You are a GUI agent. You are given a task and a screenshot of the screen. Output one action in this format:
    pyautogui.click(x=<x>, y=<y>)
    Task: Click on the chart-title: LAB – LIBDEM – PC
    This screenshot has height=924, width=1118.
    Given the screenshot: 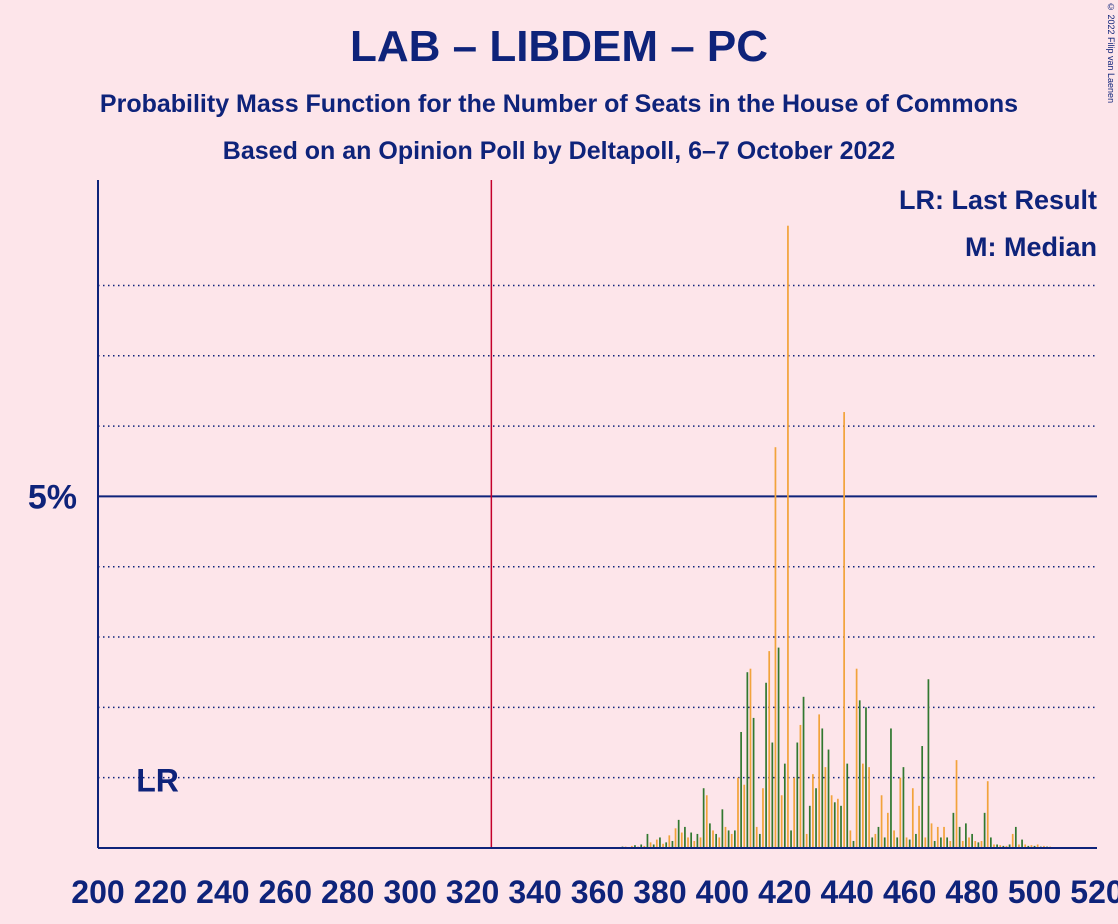 What is the action you would take?
    pyautogui.click(x=559, y=46)
    